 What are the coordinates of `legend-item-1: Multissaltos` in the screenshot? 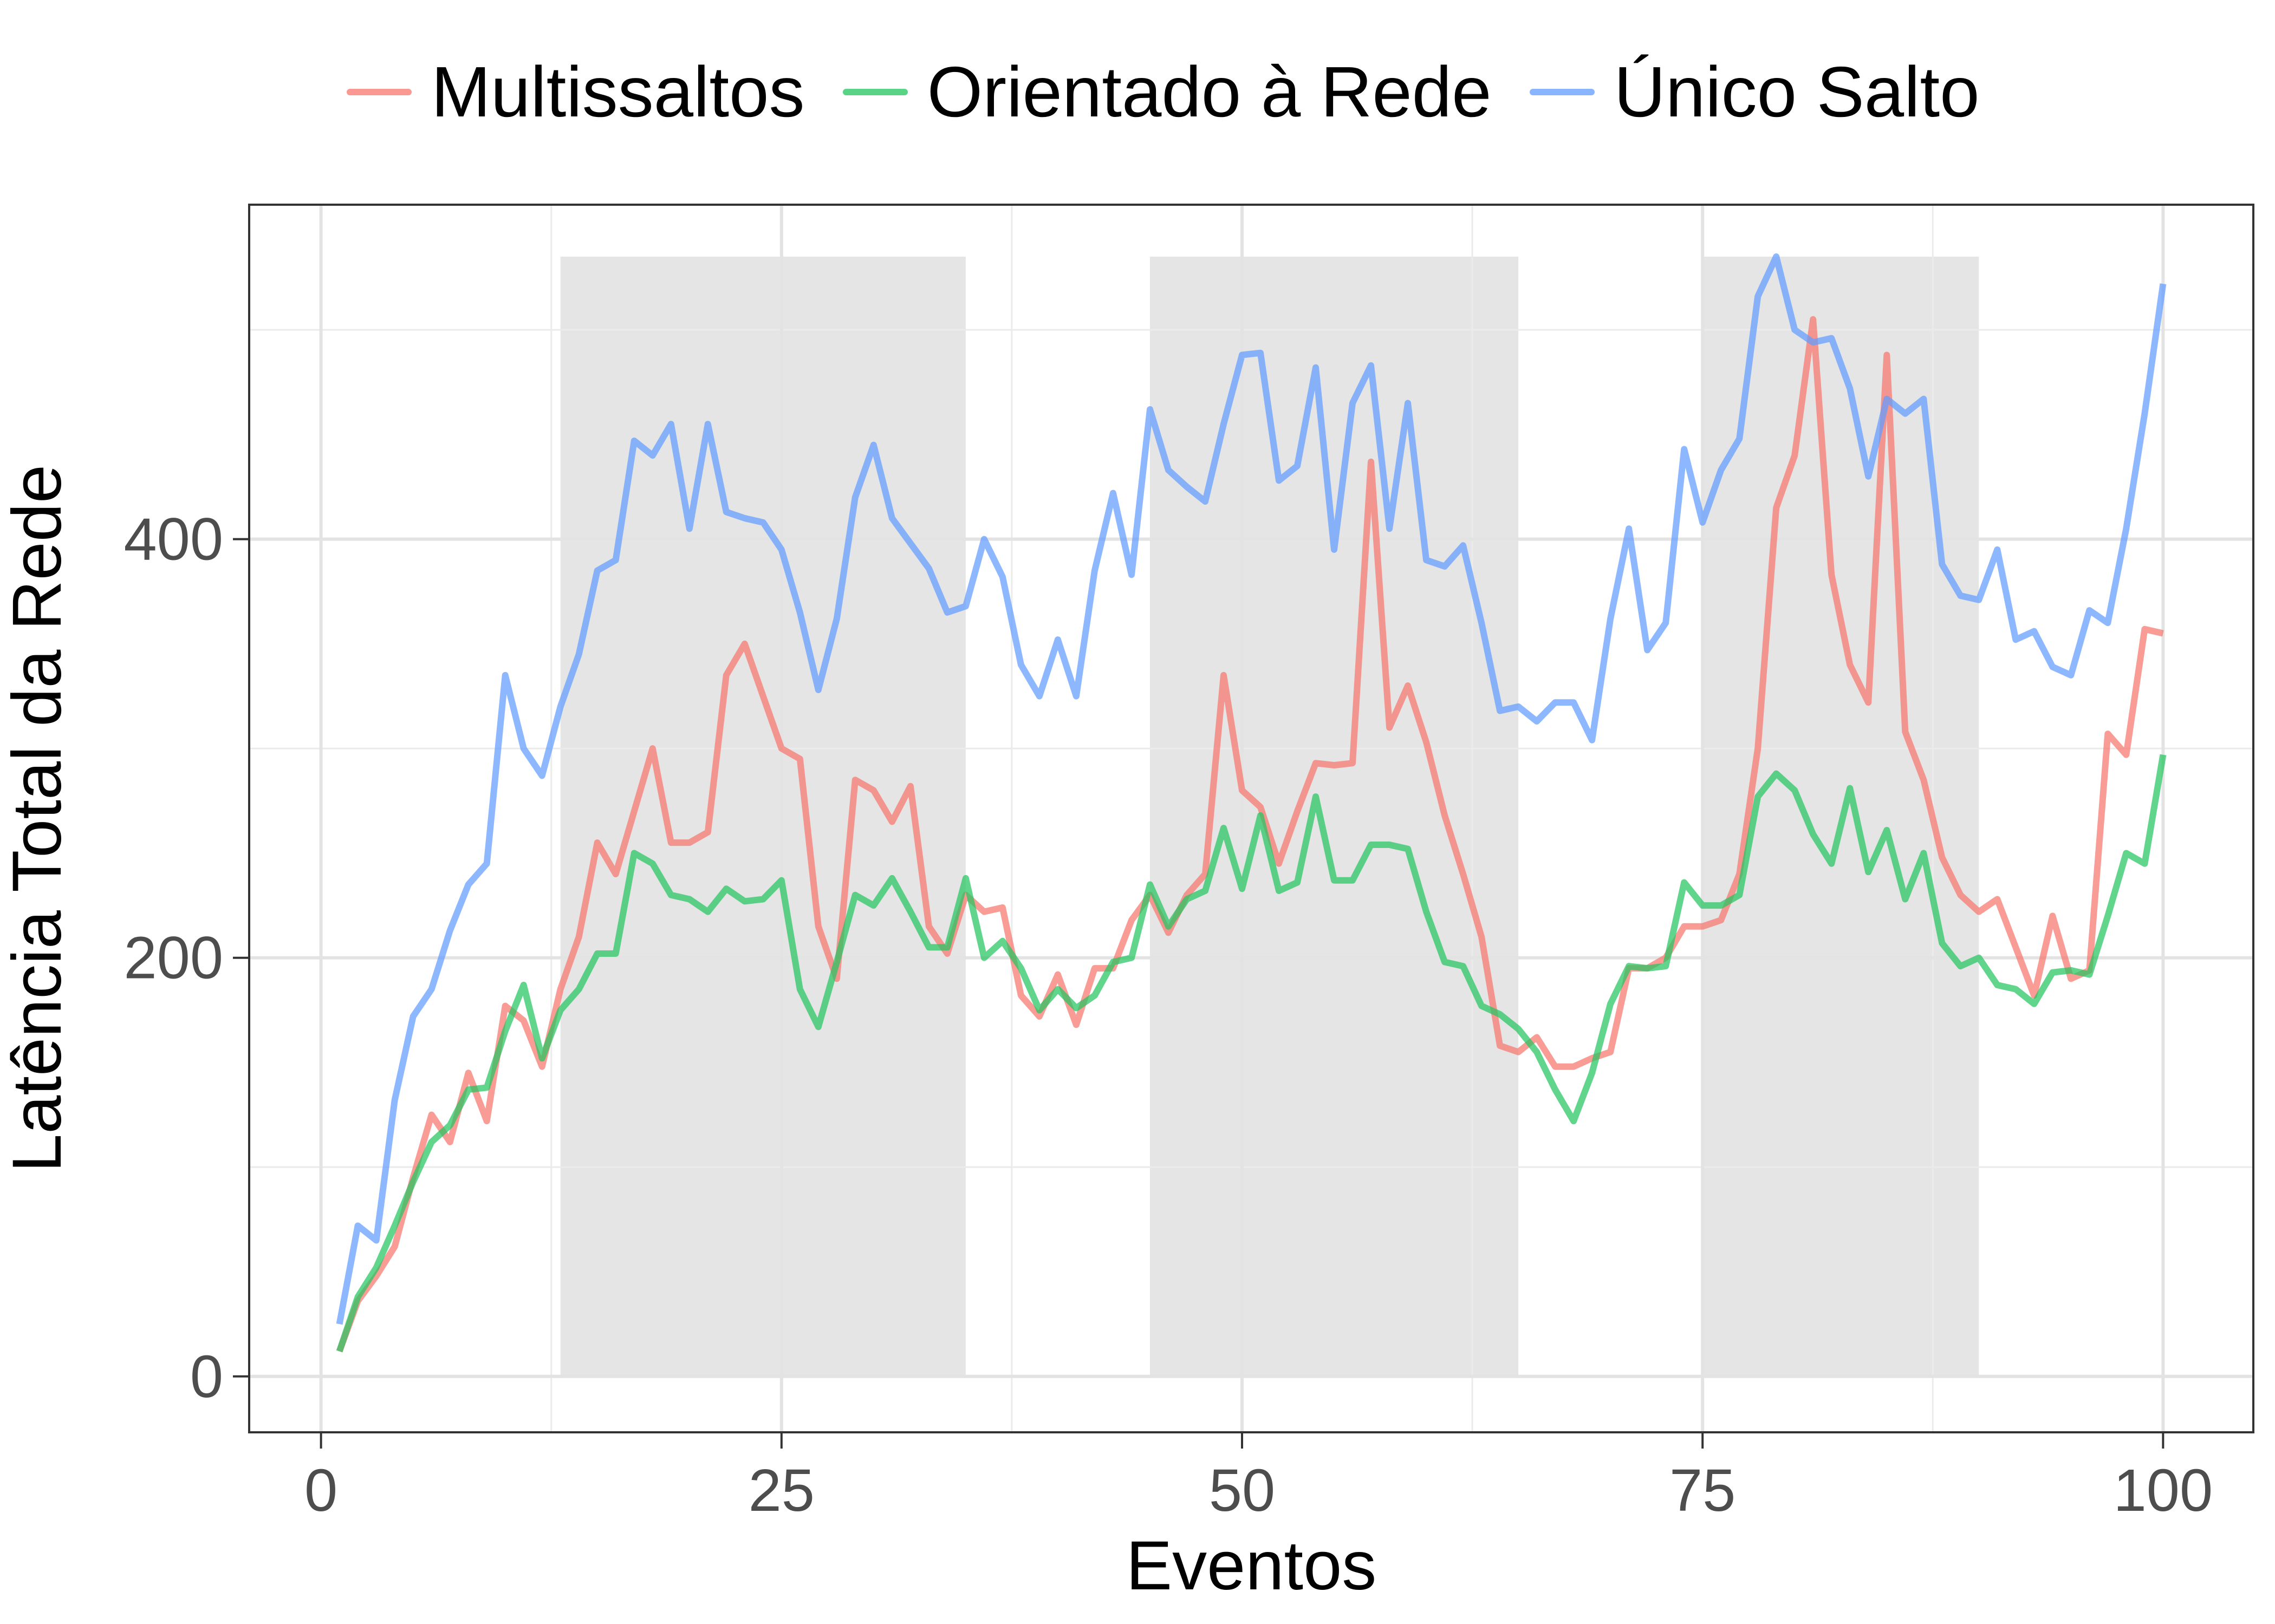 It's located at (576, 92).